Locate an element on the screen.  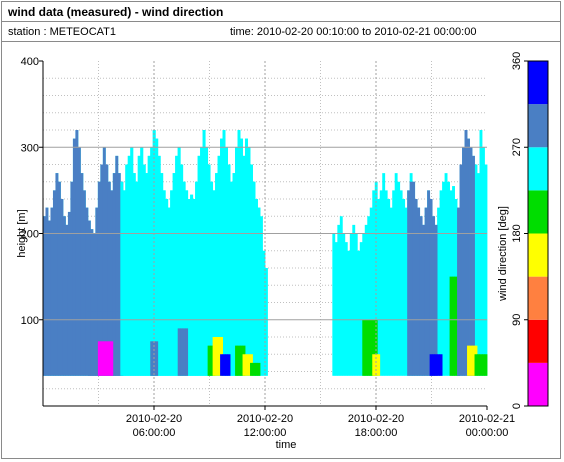
colorbar-tick-label: 180 is located at coordinates (517, 233).